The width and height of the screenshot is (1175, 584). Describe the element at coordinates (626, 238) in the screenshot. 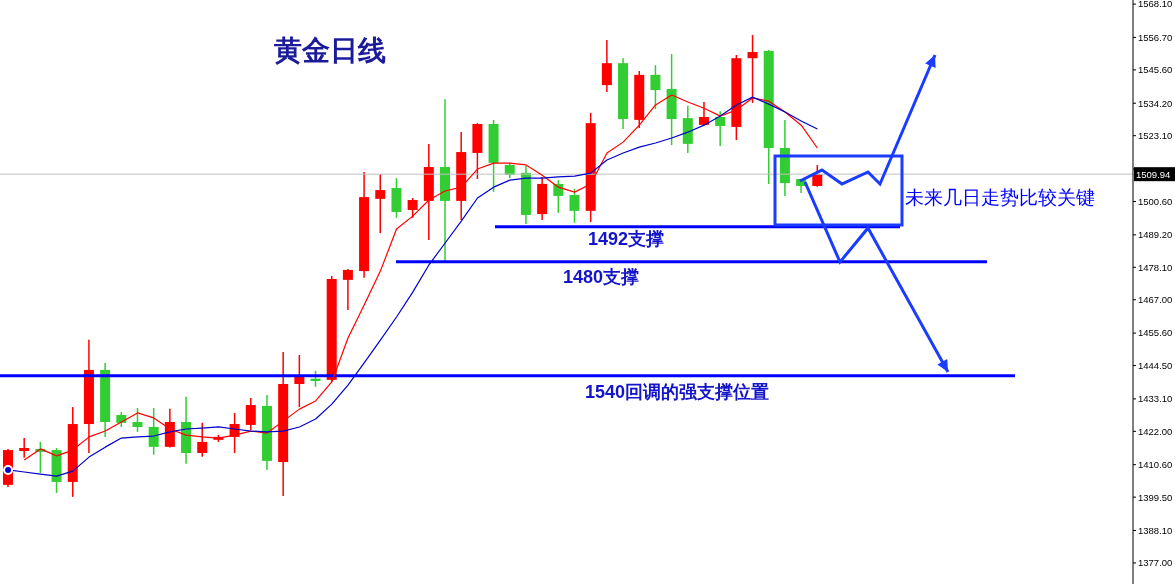

I see `ref-line-label: 1492支撑` at that location.